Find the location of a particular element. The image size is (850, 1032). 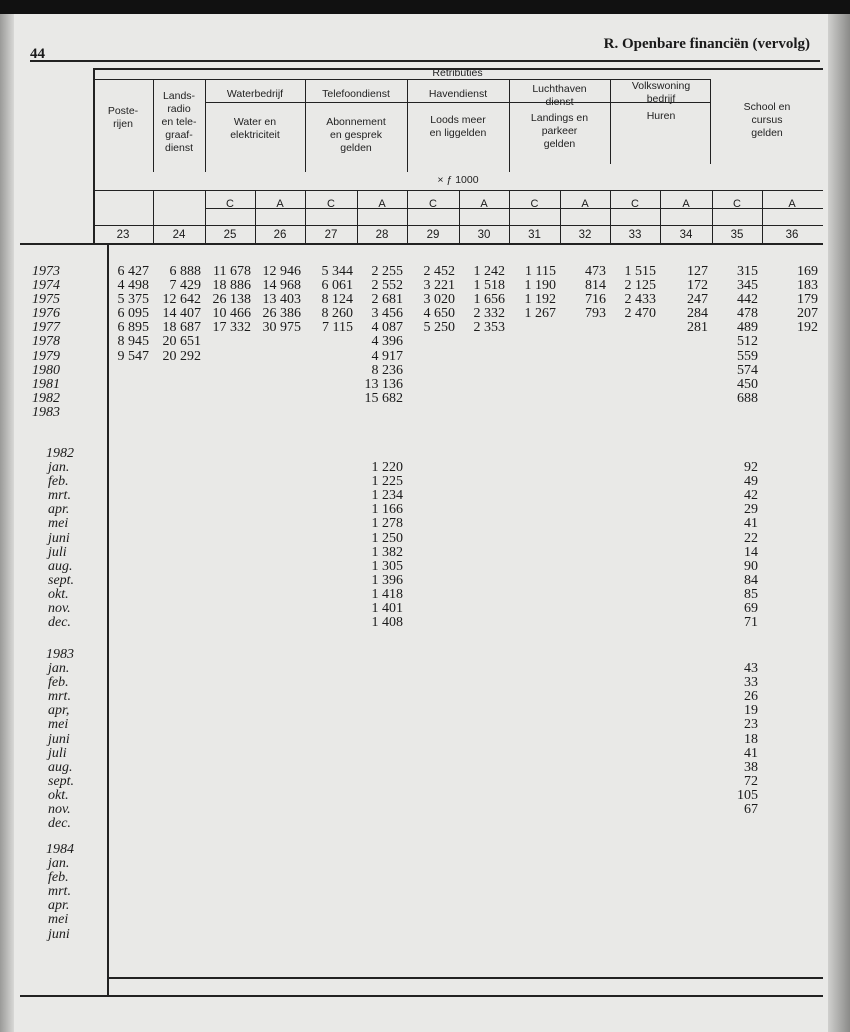

row-label: mei is located at coordinates (58, 524).